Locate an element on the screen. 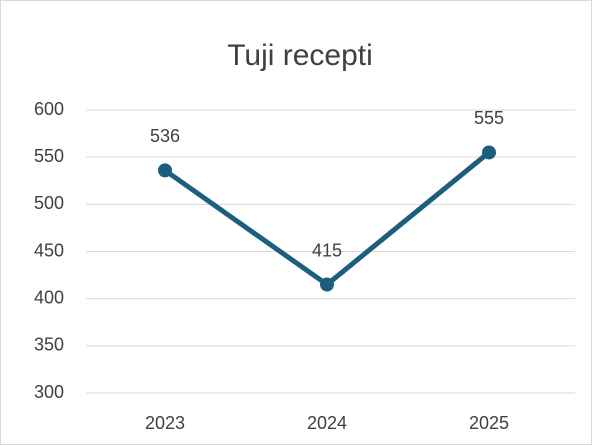 This screenshot has width=593, height=446. data-label: 555 is located at coordinates (489, 118).